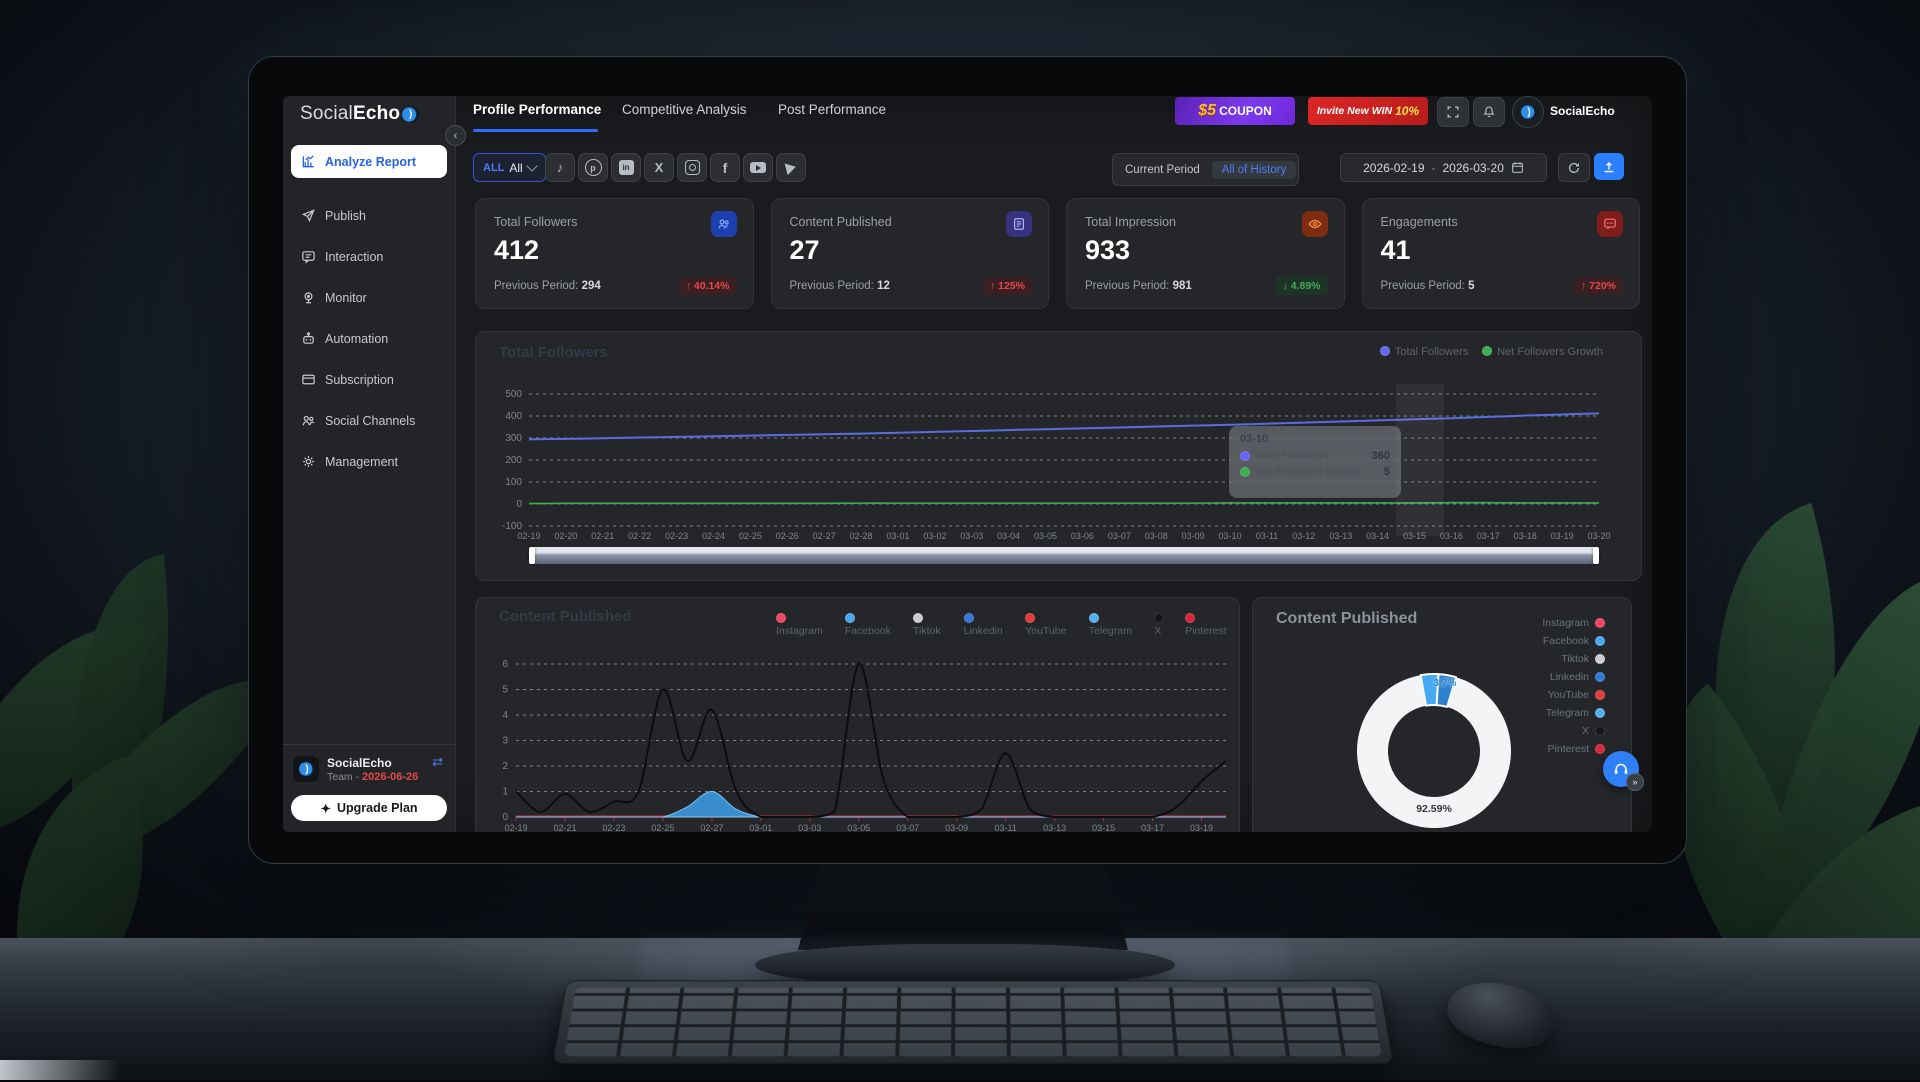 The height and width of the screenshot is (1082, 1920). Describe the element at coordinates (1008, 536) in the screenshot. I see `svg-text: 03-04` at that location.